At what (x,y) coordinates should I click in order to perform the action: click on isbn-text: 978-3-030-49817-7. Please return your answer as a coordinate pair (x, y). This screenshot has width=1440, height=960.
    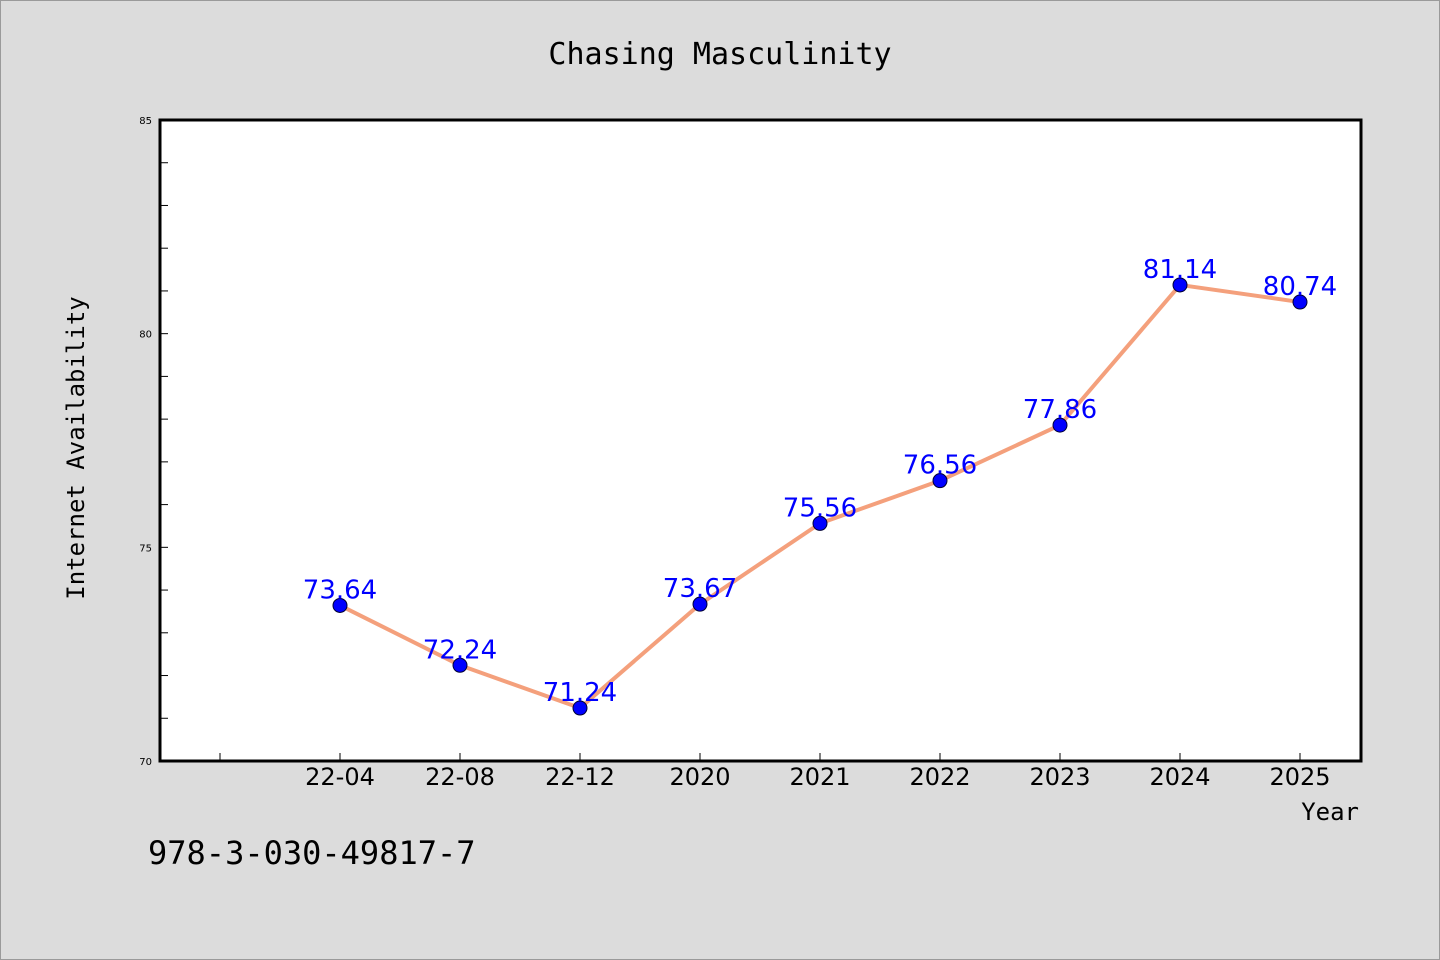
    Looking at the image, I should click on (312, 853).